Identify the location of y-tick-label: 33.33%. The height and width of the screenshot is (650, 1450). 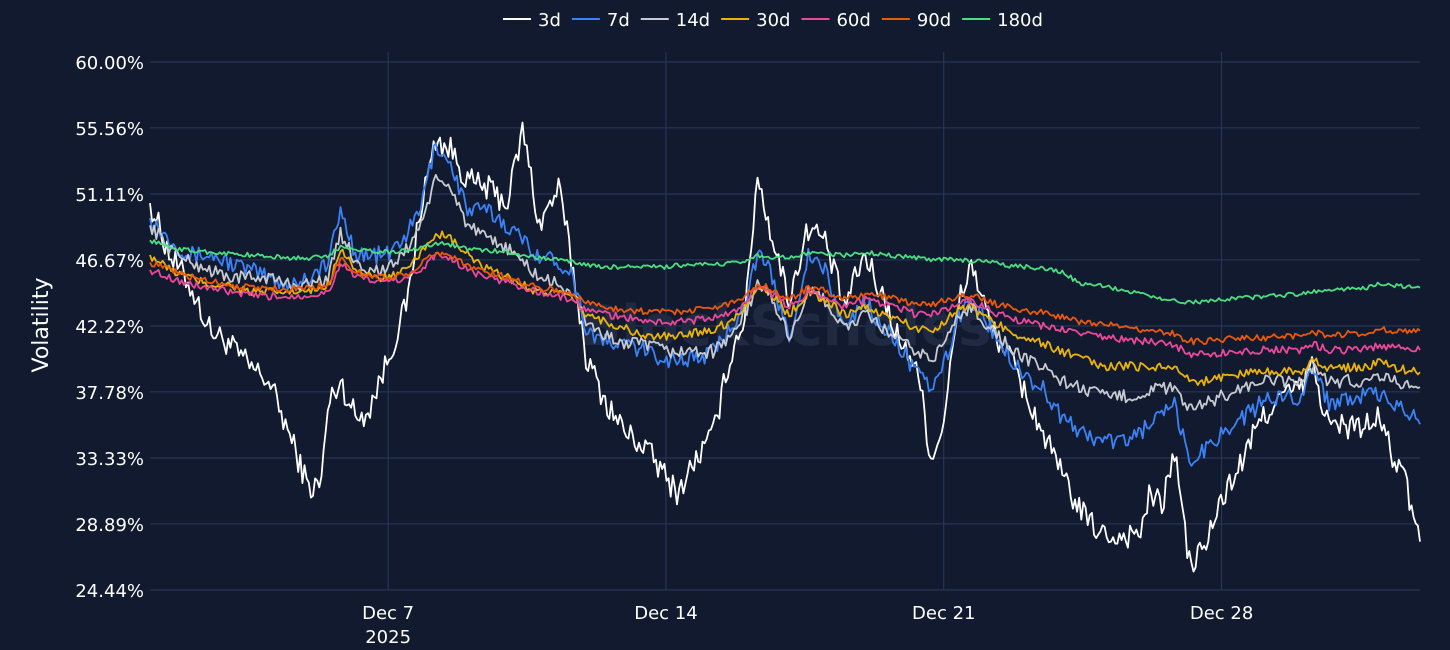
(109, 459).